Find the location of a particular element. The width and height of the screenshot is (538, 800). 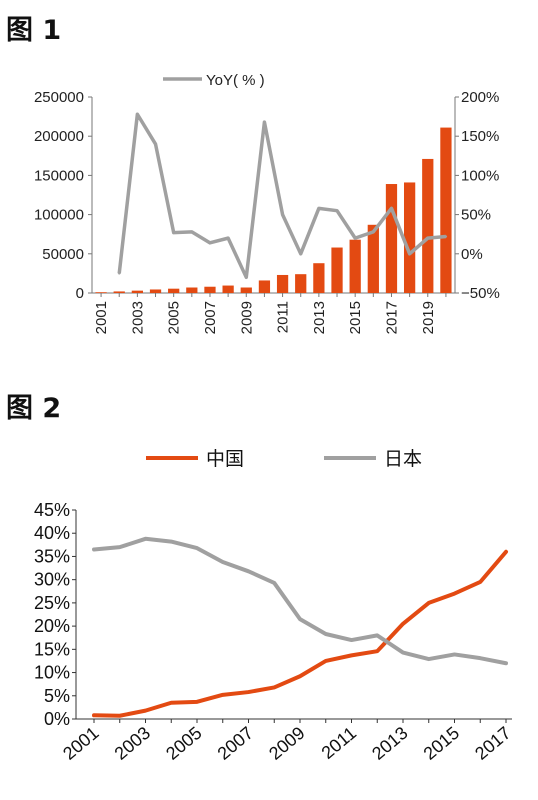

y-tick-label: 5% is located at coordinates (57, 696).